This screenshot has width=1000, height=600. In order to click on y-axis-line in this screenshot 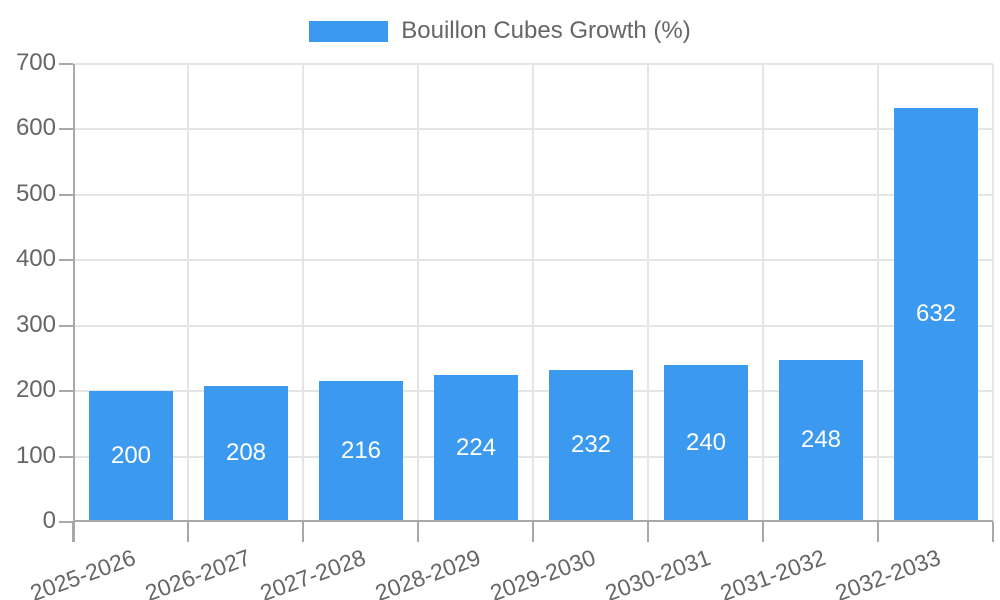, I will do `click(74, 303)`.